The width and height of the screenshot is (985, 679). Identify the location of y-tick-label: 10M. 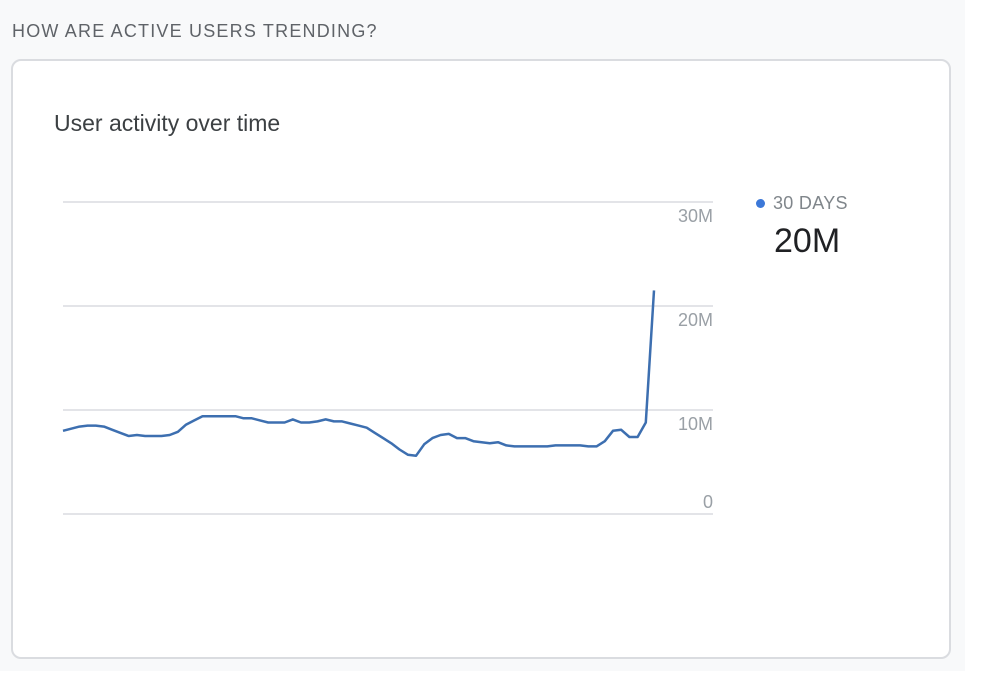
(695, 424).